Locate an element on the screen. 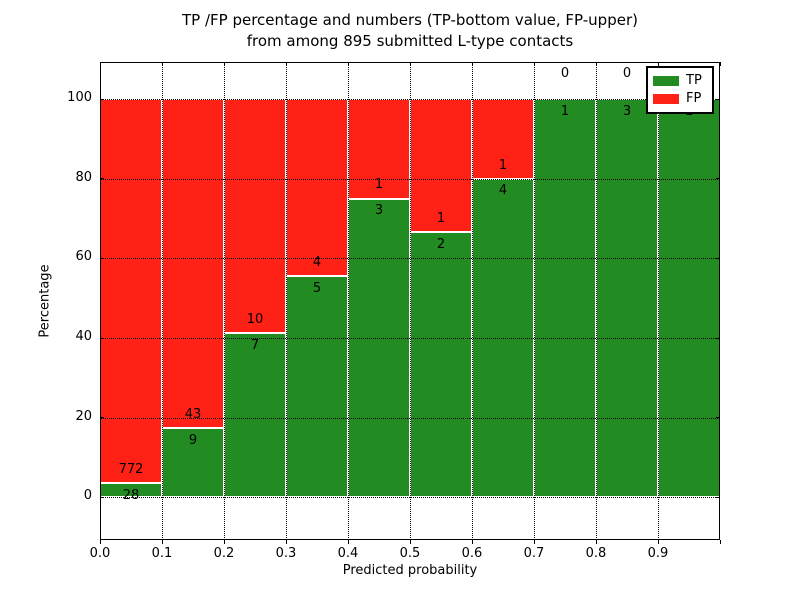 The height and width of the screenshot is (600, 800). y-tick-label: 100 is located at coordinates (79, 98).